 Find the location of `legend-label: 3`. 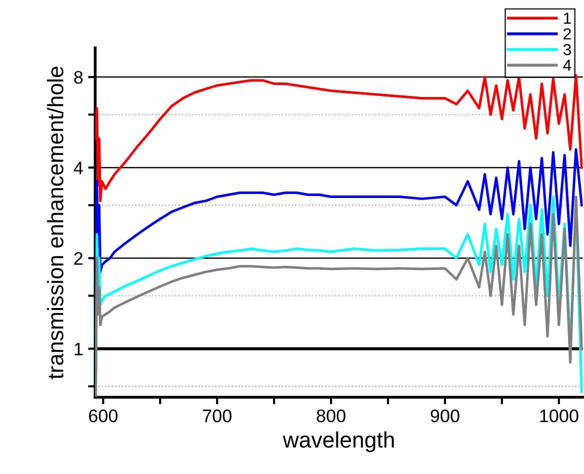

legend-label: 3 is located at coordinates (567, 50).